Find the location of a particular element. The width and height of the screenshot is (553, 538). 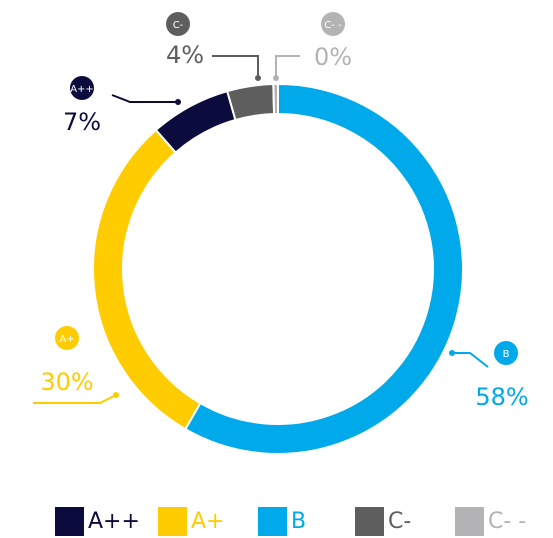

value-label: 58% is located at coordinates (501, 397).